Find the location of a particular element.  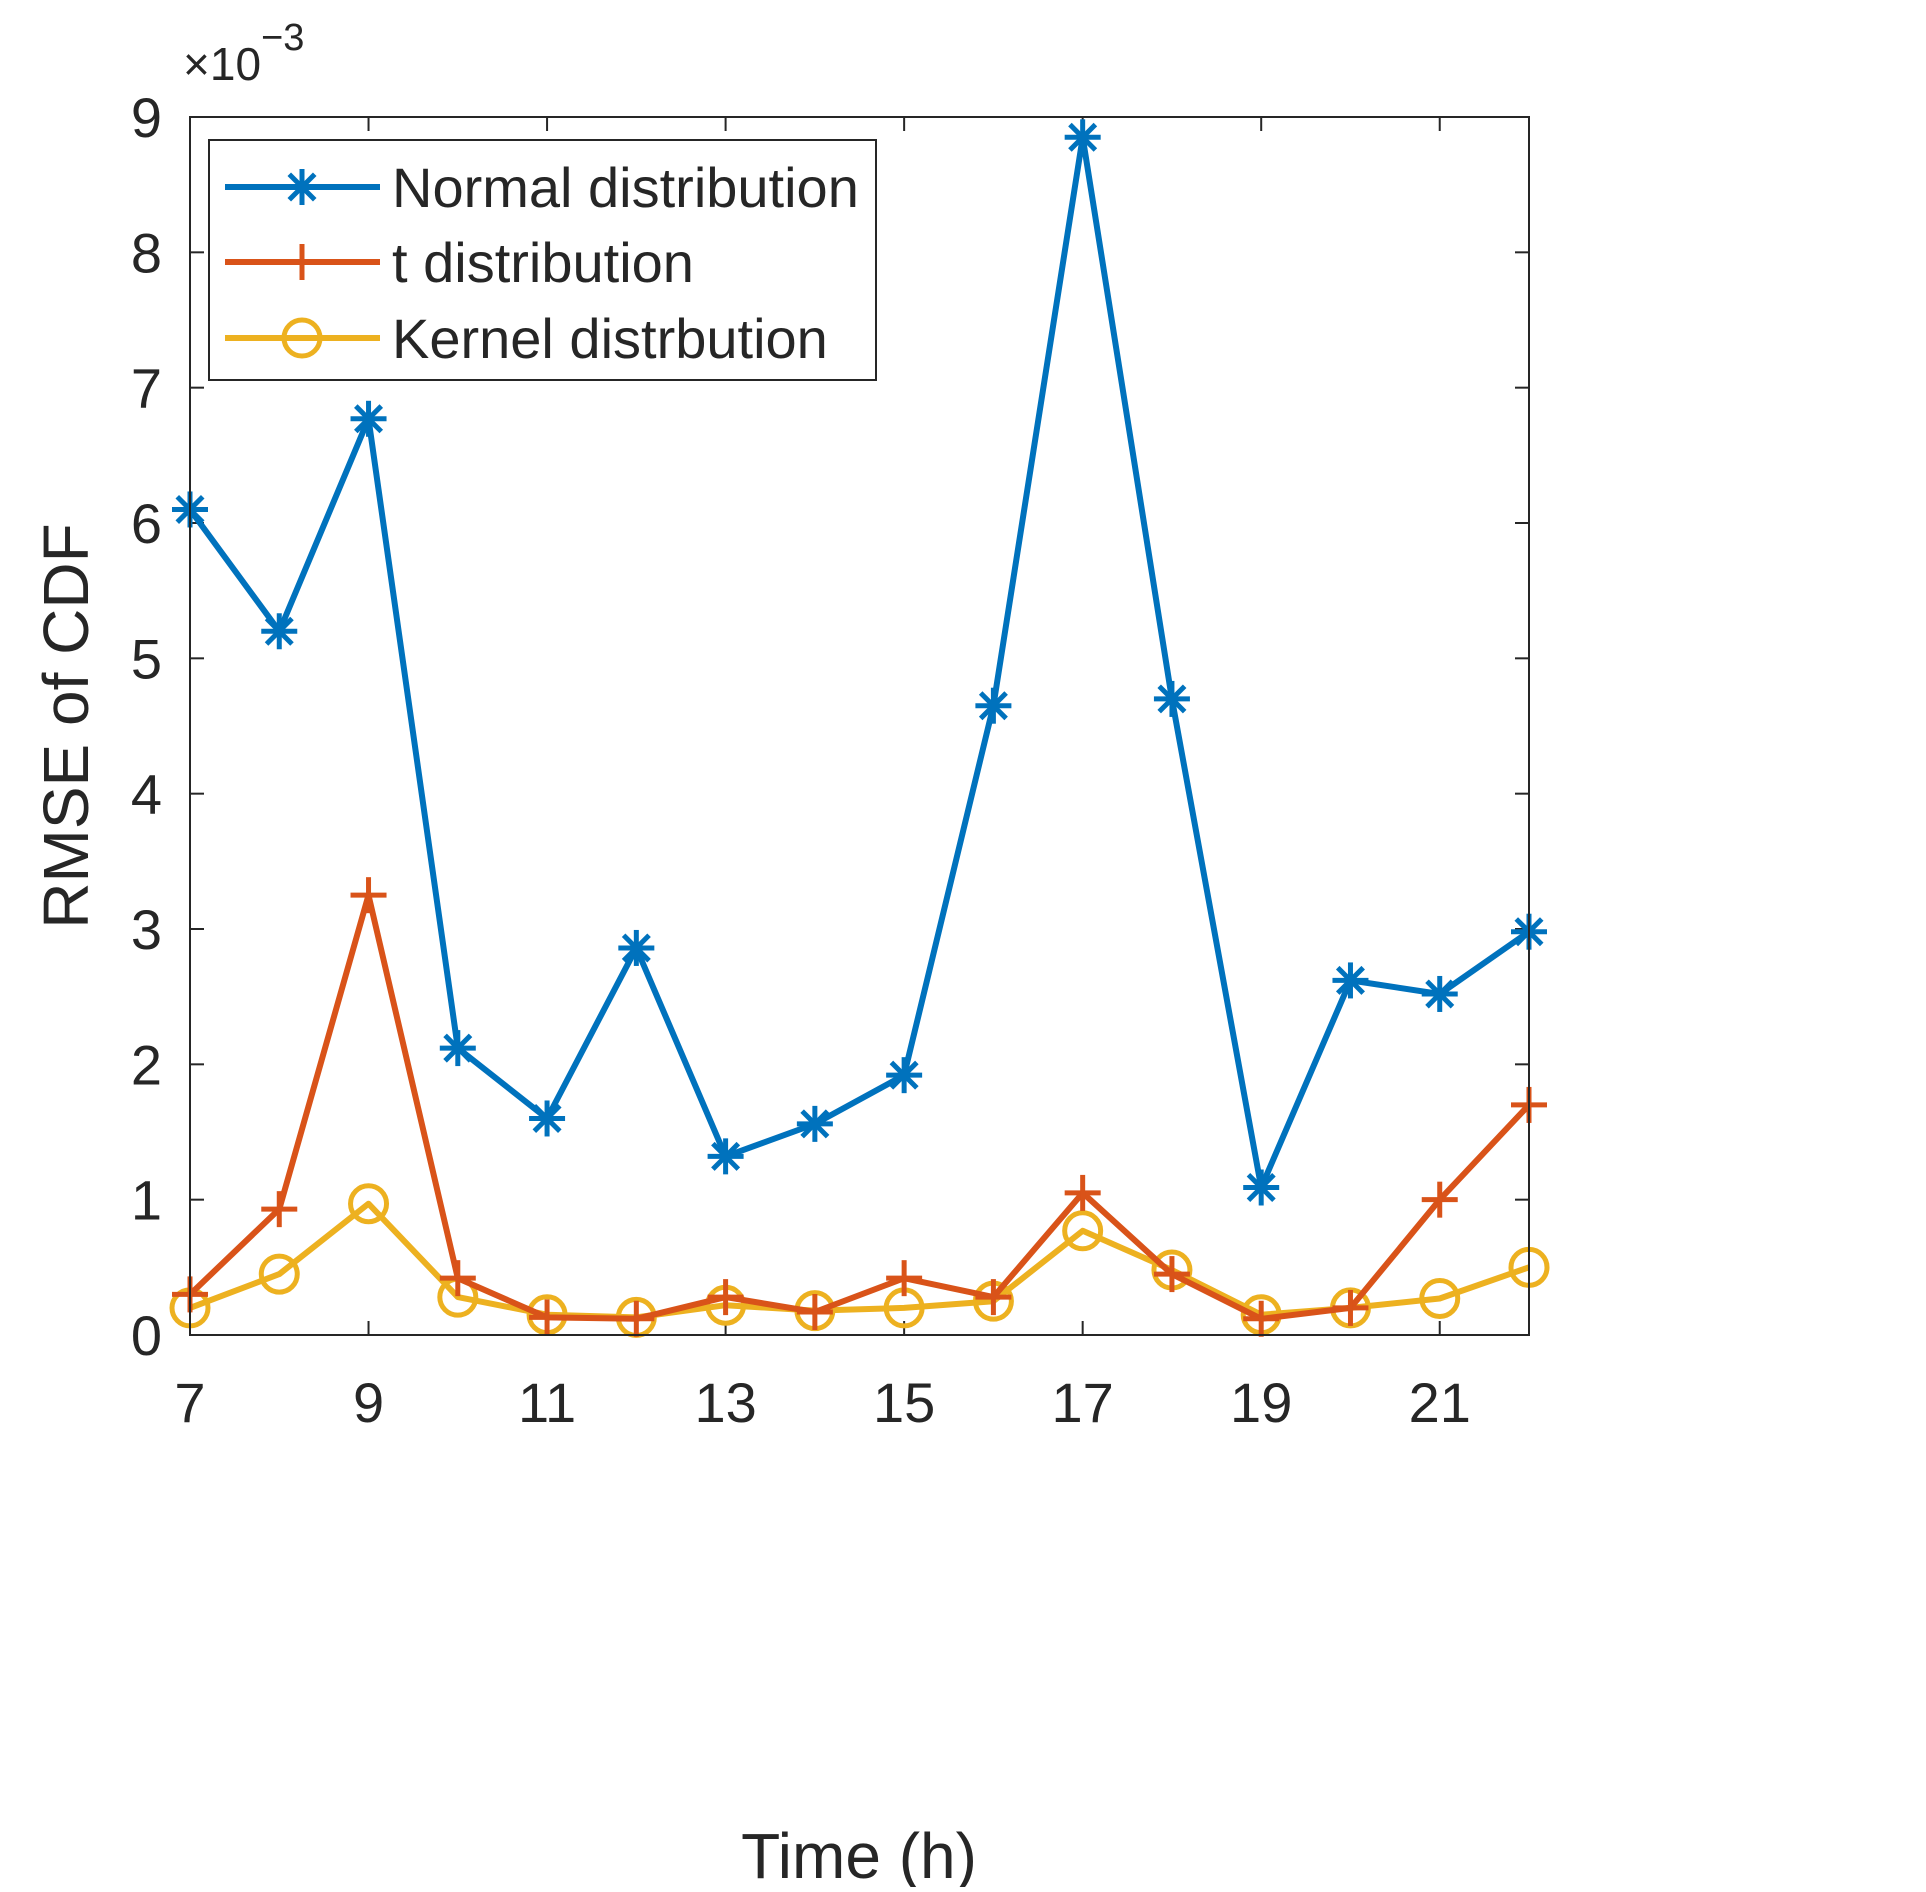

y-tick-label: 7 is located at coordinates (146, 388).